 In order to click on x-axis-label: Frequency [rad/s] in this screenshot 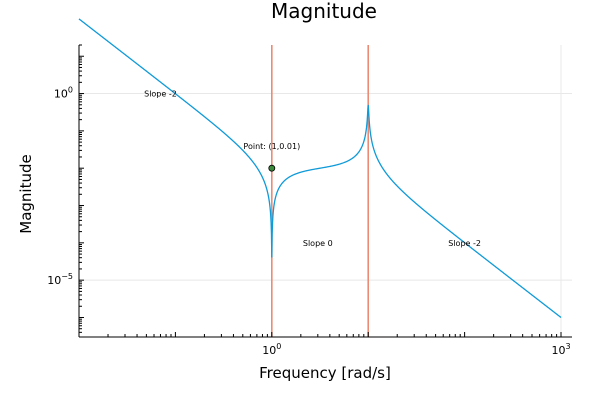, I will do `click(325, 373)`.